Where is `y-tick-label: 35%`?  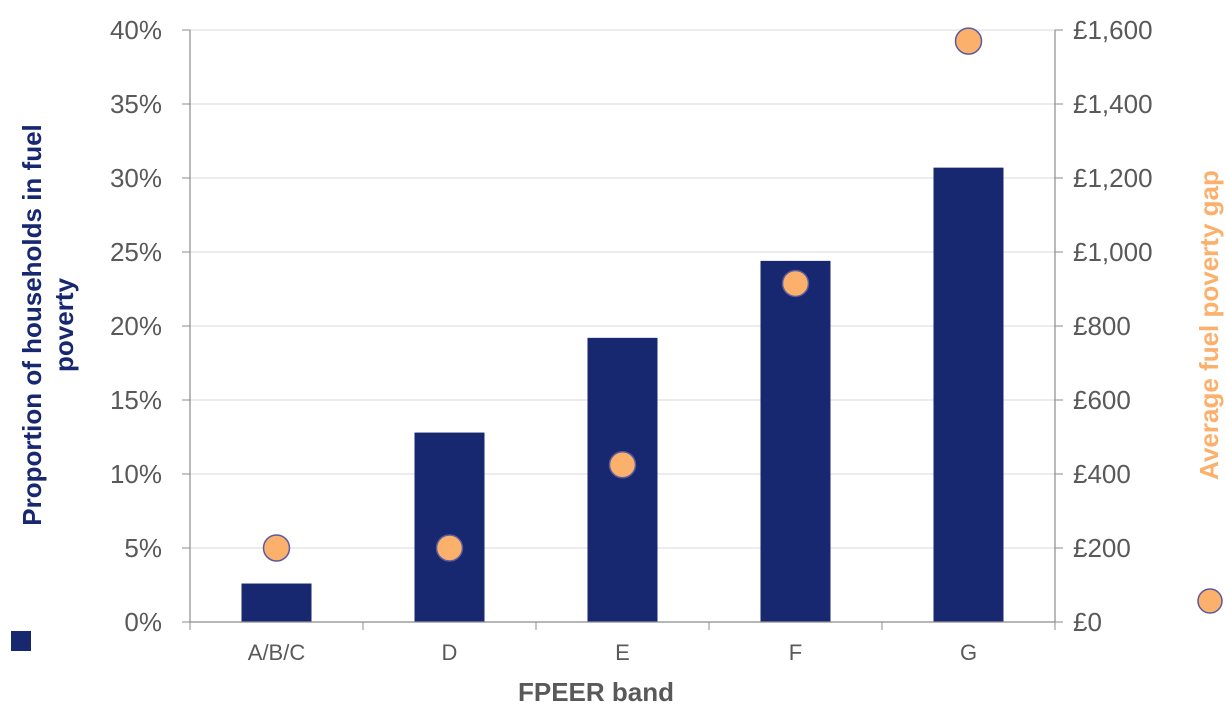 y-tick-label: 35% is located at coordinates (136, 104).